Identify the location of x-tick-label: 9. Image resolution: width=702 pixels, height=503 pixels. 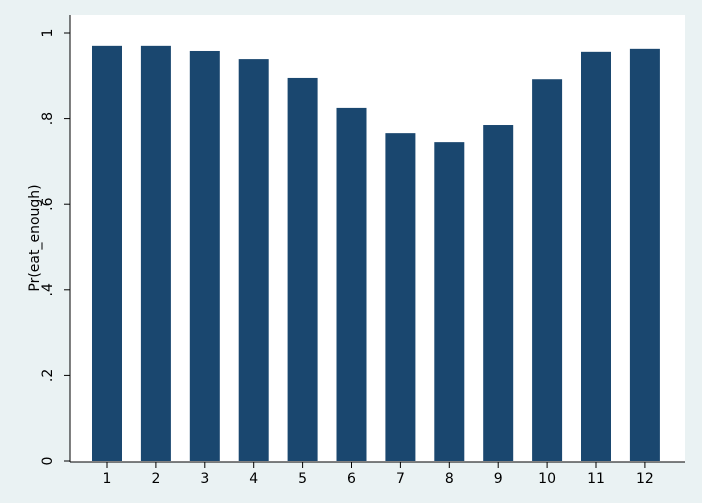
(498, 479).